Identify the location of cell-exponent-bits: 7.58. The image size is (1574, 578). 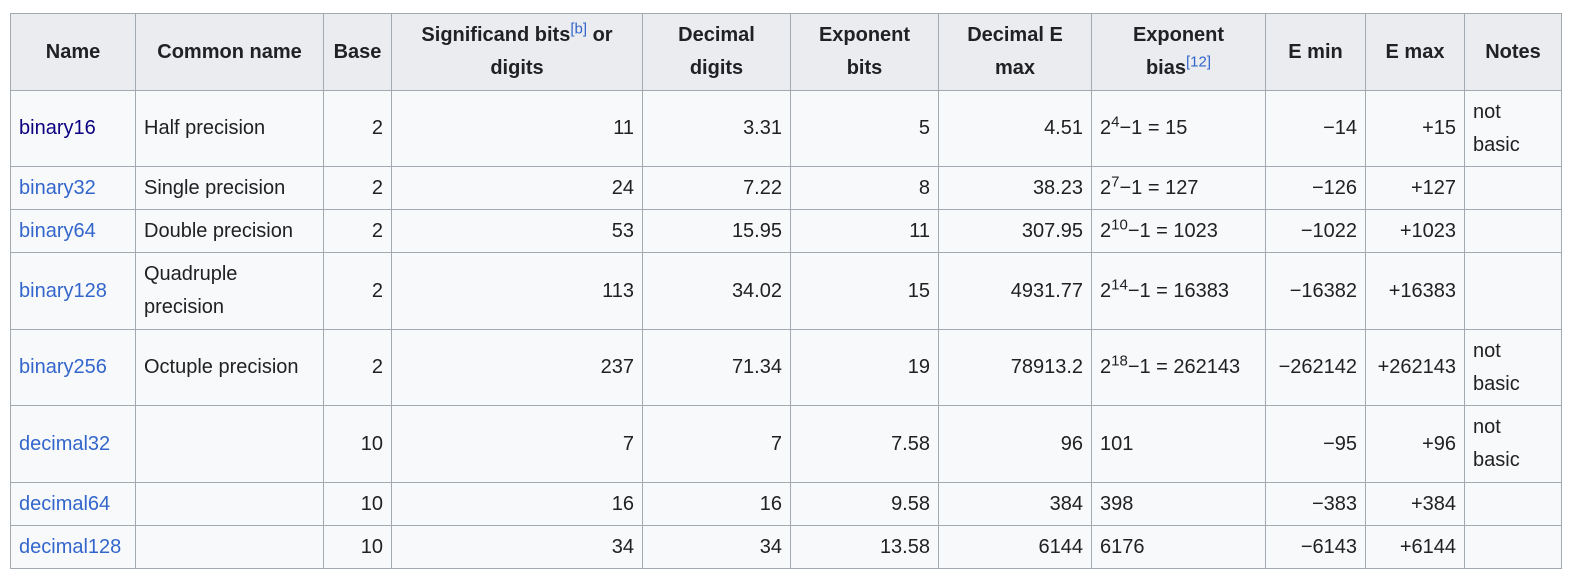
(864, 444).